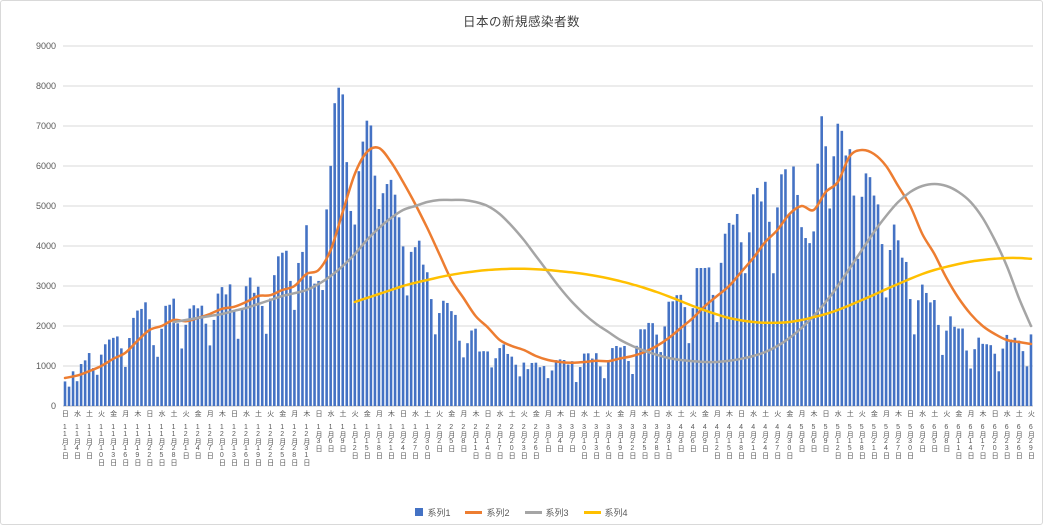  What do you see at coordinates (113, 438) in the screenshot?
I see `x-axis-label: 金 11月13日` at bounding box center [113, 438].